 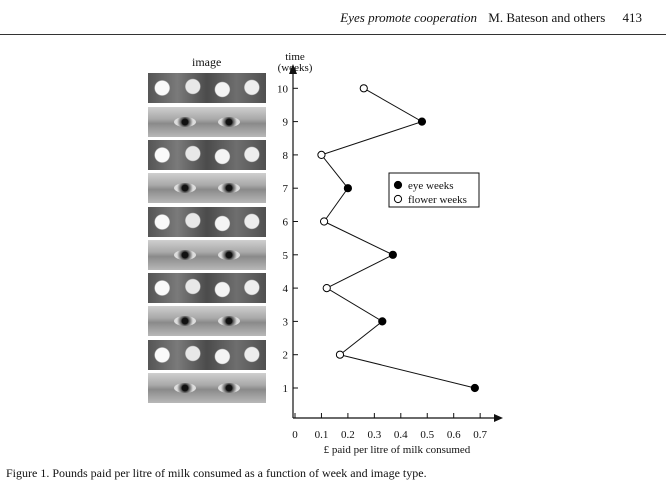 I want to click on x-axis-arrow, so click(x=498, y=418).